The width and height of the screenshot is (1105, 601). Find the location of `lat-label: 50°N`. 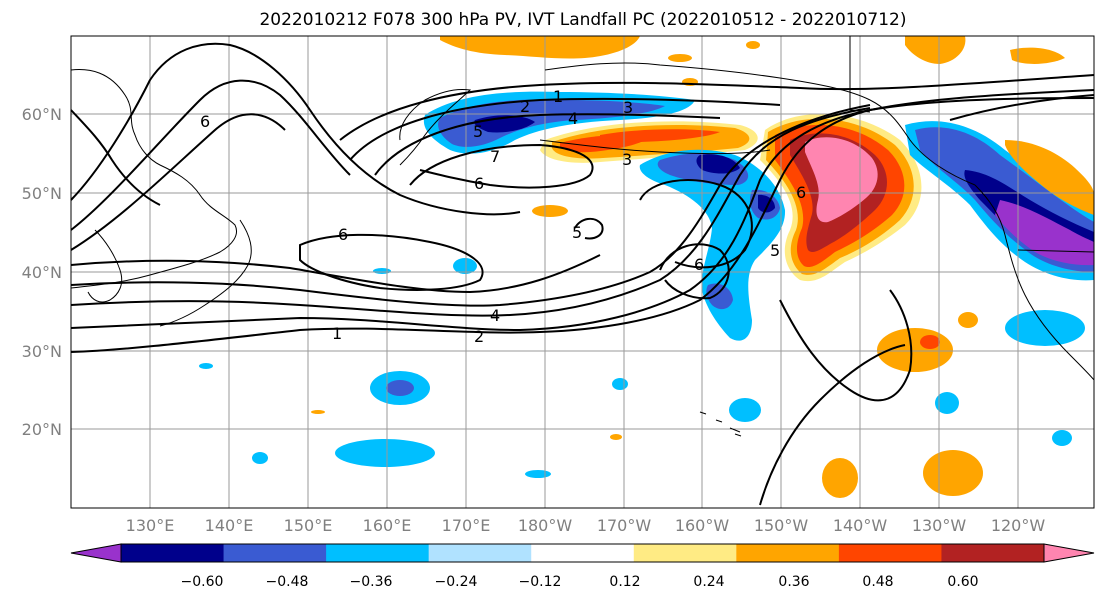

lat-label: 50°N is located at coordinates (42, 193).